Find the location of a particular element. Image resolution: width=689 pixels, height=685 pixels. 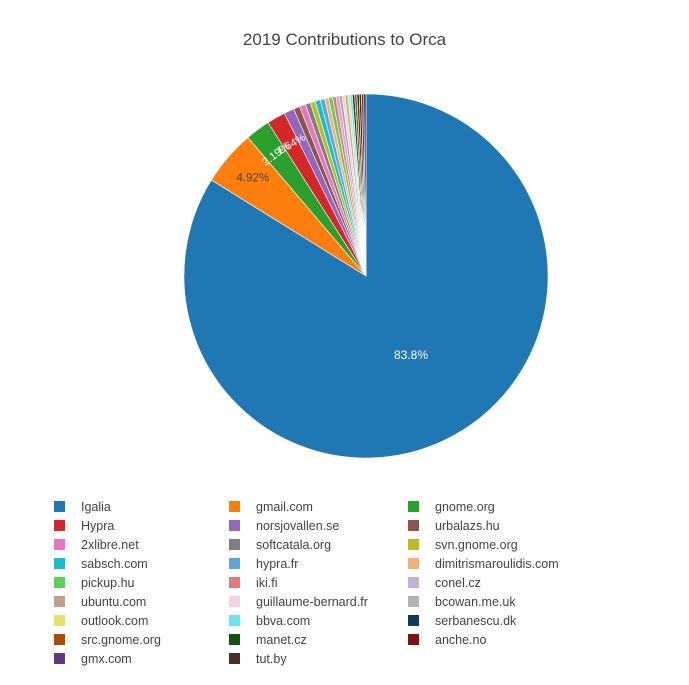

legend-label: sabsch.com is located at coordinates (114, 563).